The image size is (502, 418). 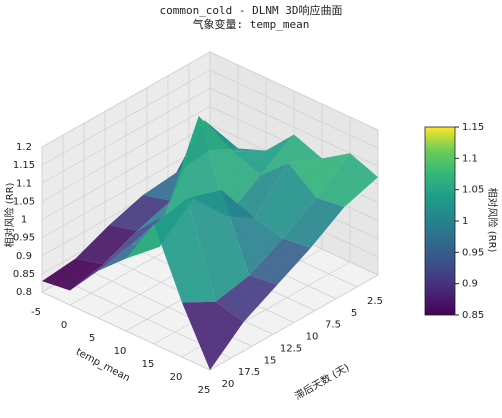 I want to click on chart-subtitle: 气象变量: temp_mean, so click(x=251, y=24).